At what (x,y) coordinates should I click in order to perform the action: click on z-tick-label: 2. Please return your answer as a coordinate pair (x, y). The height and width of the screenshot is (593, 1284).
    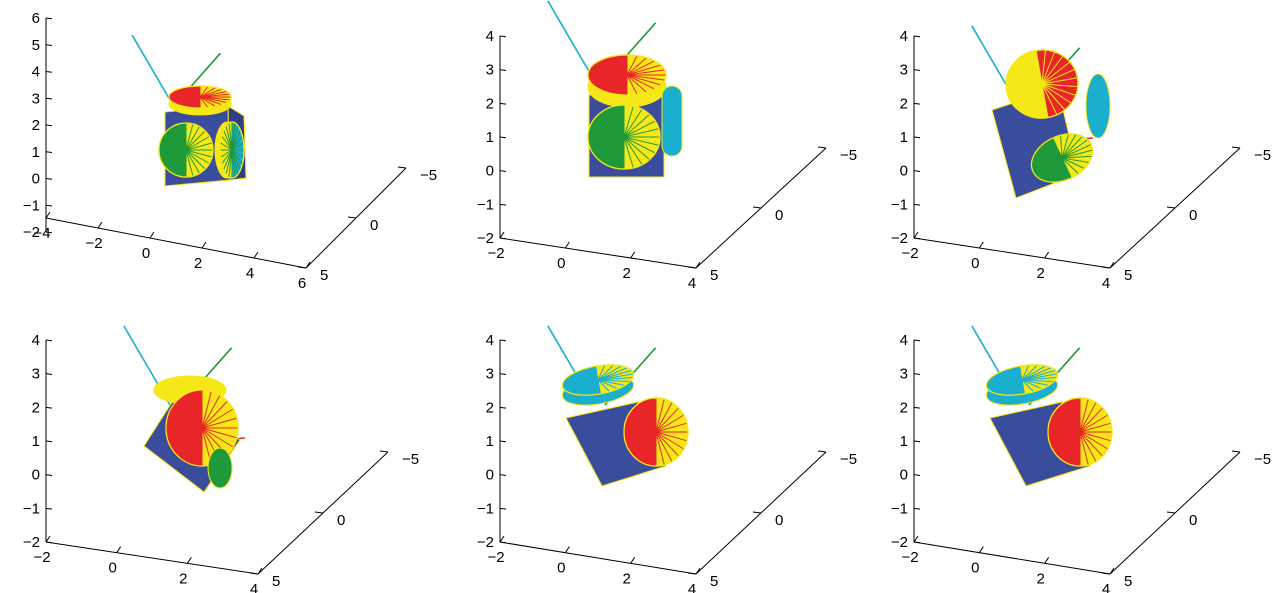
    Looking at the image, I should click on (36, 407).